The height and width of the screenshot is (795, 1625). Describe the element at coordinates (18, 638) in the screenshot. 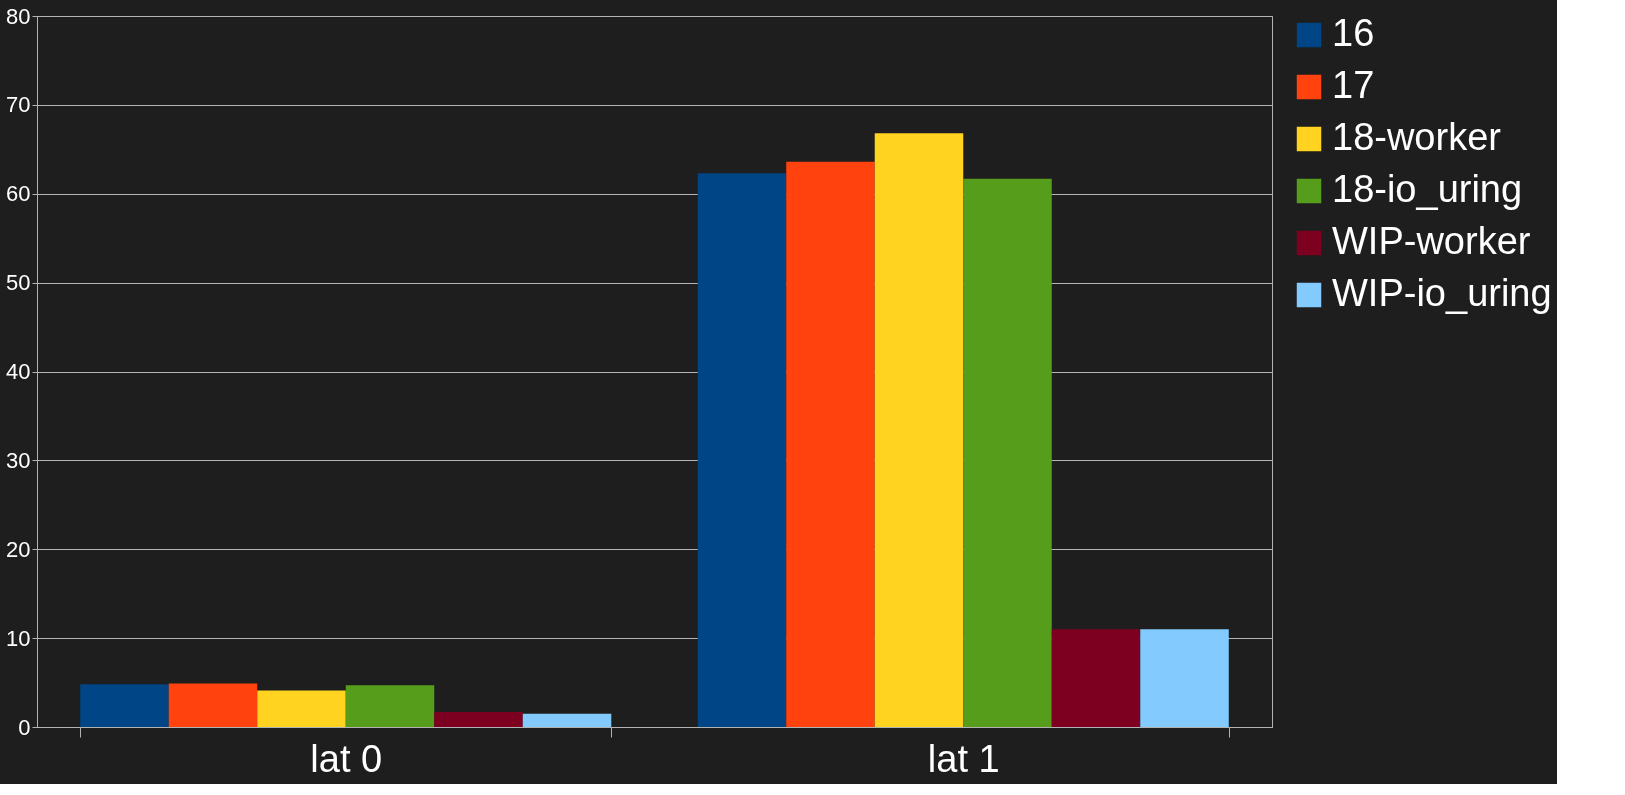

I see `y-tick-label: 10` at that location.